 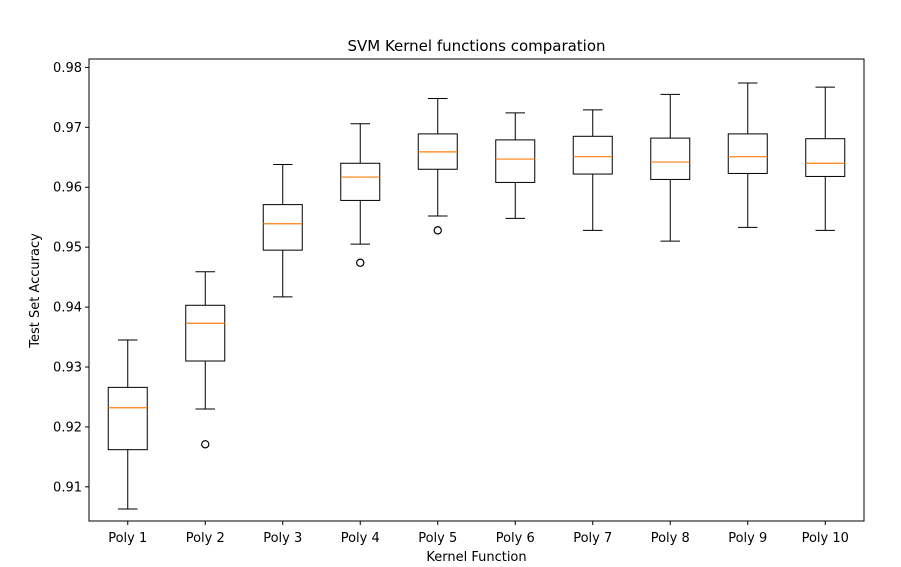 What do you see at coordinates (282, 538) in the screenshot?
I see `x-tick-label: Poly 3` at bounding box center [282, 538].